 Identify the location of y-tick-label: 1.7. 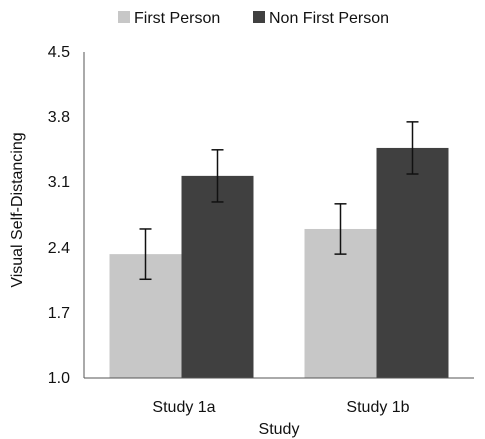
(59, 313).